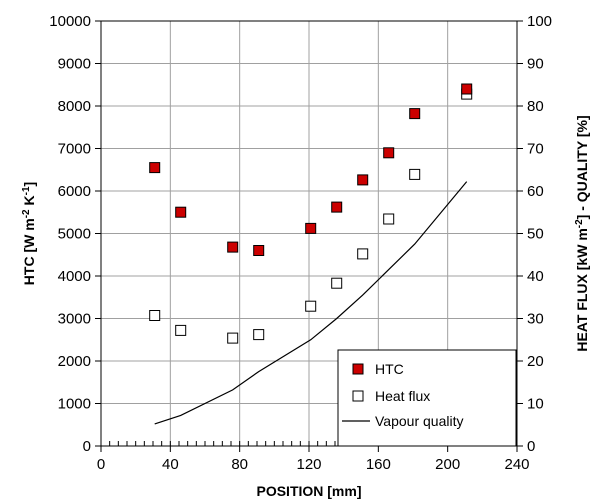  I want to click on y-right-title-part: HEAT FLUX [kW m, so click(582, 289).